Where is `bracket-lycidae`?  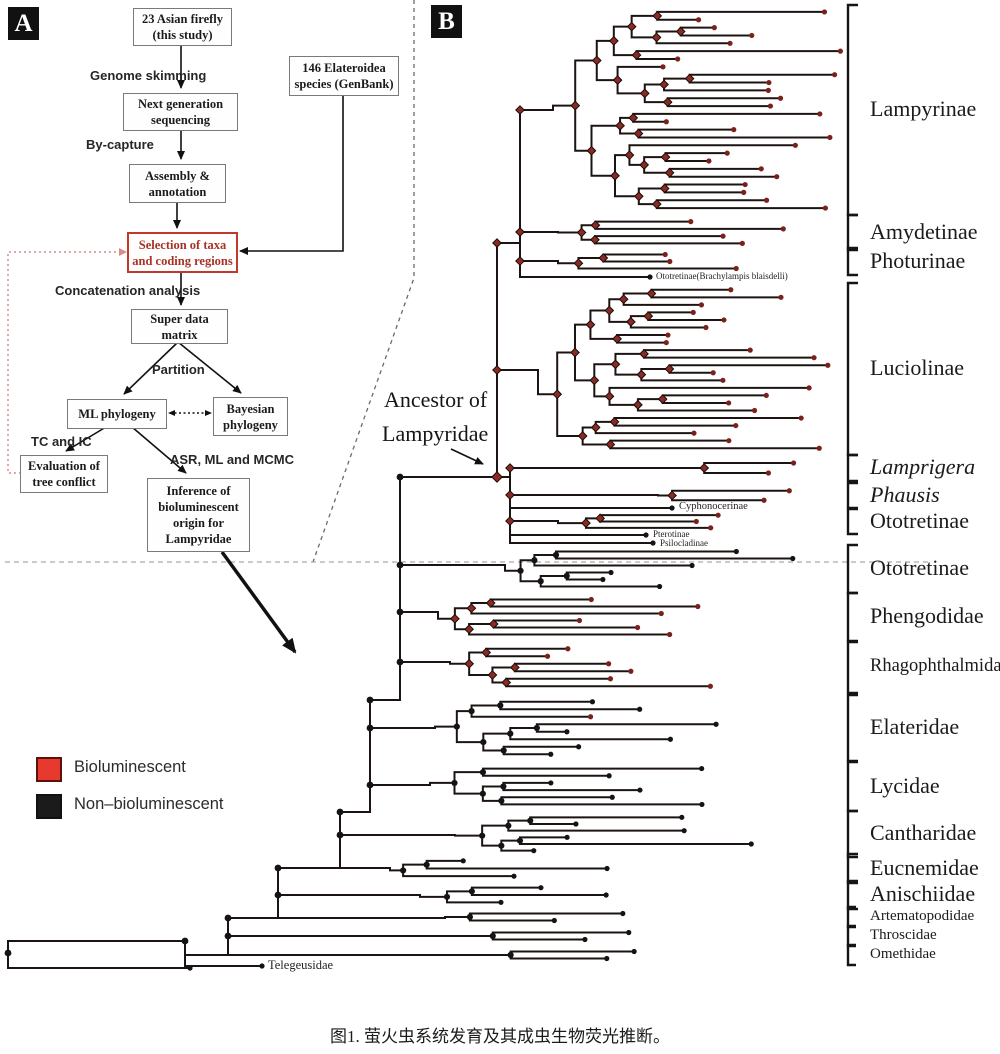 bracket-lycidae is located at coordinates (852, 786).